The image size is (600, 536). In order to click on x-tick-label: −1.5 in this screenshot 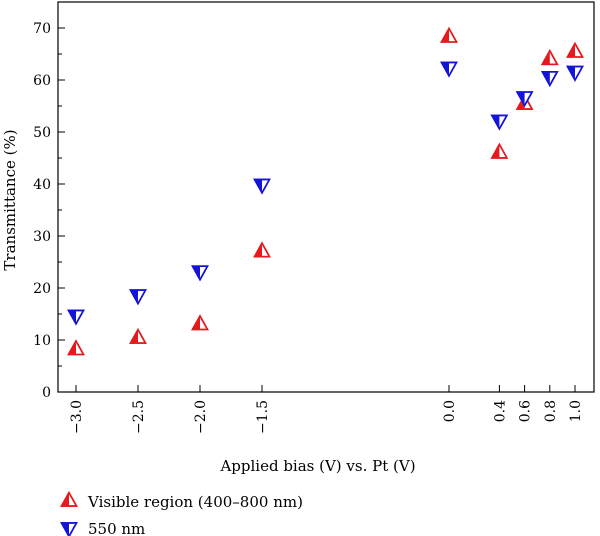, I will do `click(263, 417)`.